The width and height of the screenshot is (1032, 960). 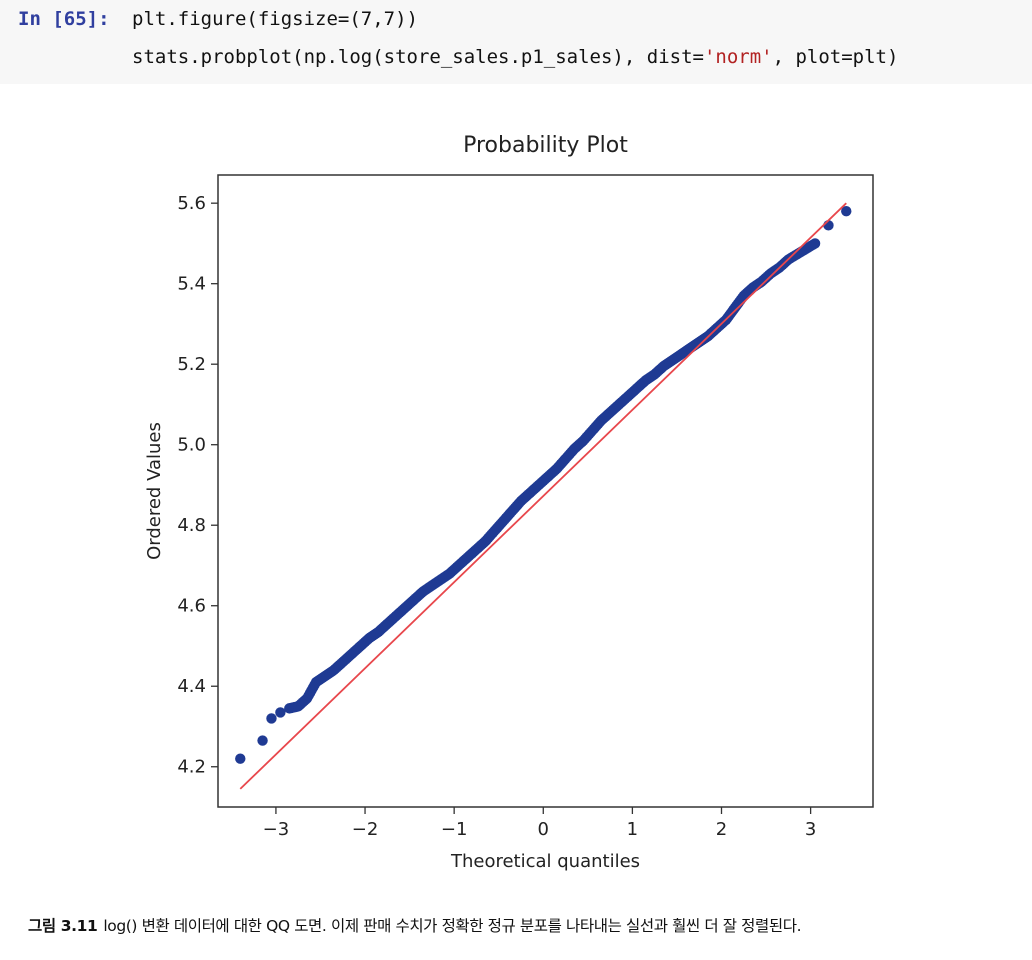 I want to click on y-tick-label: 4.4, so click(x=191, y=686).